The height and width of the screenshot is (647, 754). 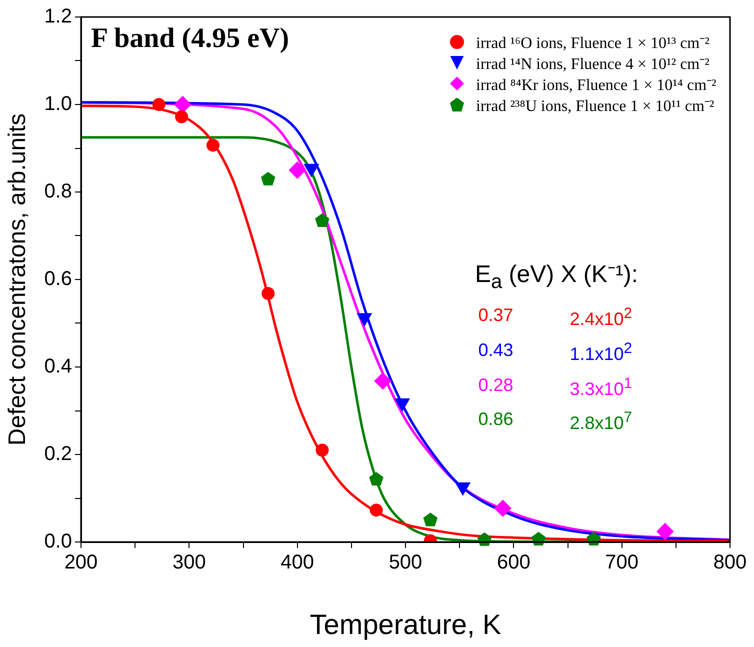 I want to click on x-tick-label: 700, so click(x=622, y=563).